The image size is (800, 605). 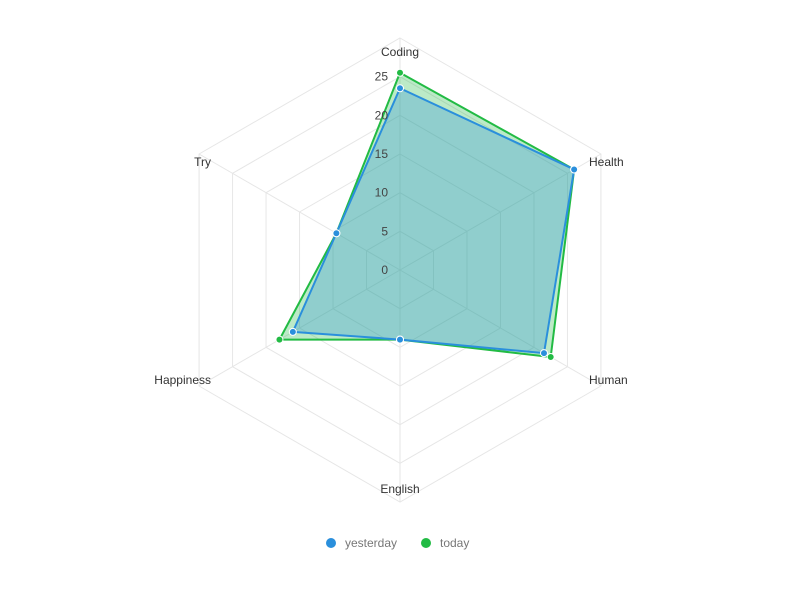 I want to click on axis-label-health: Health, so click(x=606, y=162).